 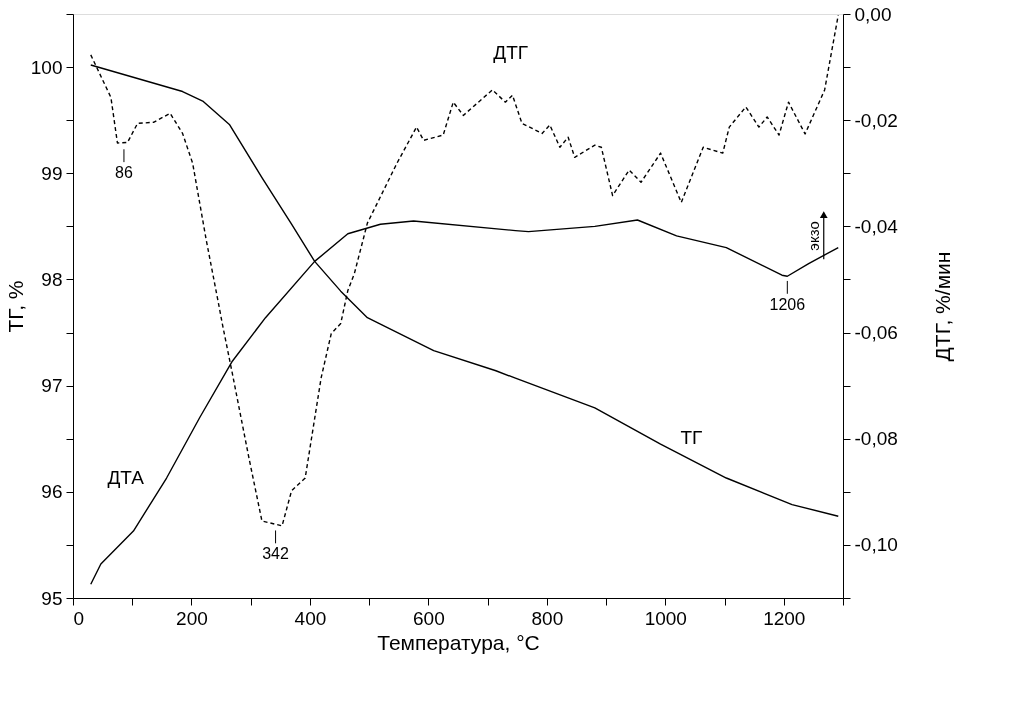 I want to click on series-label: ТГ, so click(x=691, y=437).